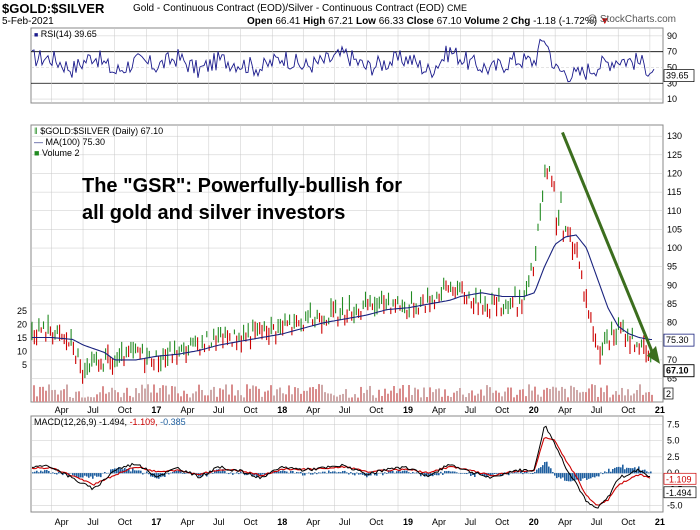 This screenshot has height=530, width=700. What do you see at coordinates (673, 457) in the screenshot?
I see `macd-tick-label: 2.5` at bounding box center [673, 457].